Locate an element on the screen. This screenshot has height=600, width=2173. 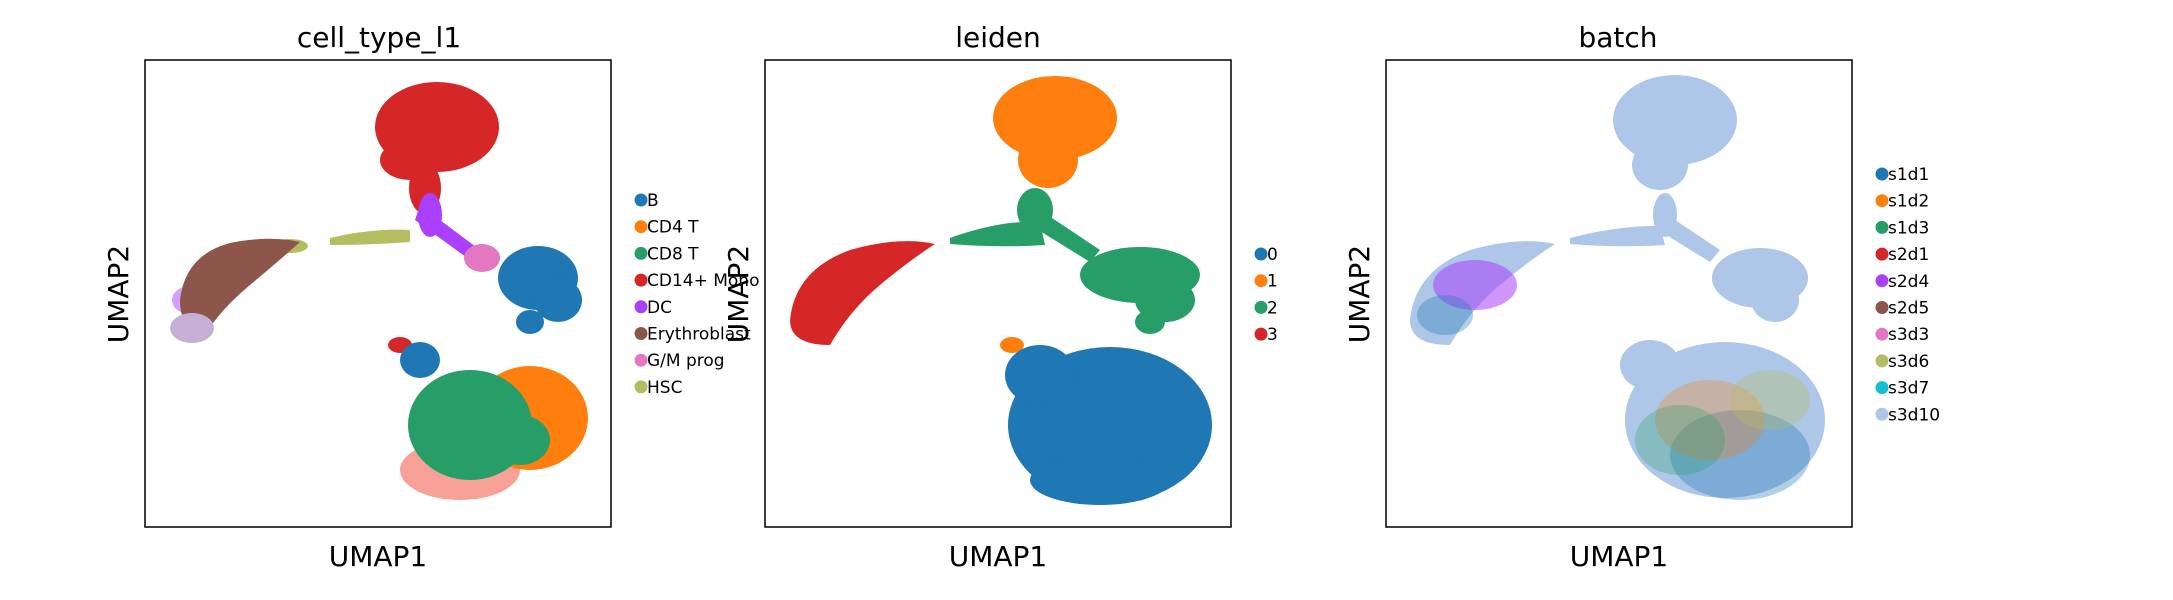
series-cd8 is located at coordinates (479, 425).